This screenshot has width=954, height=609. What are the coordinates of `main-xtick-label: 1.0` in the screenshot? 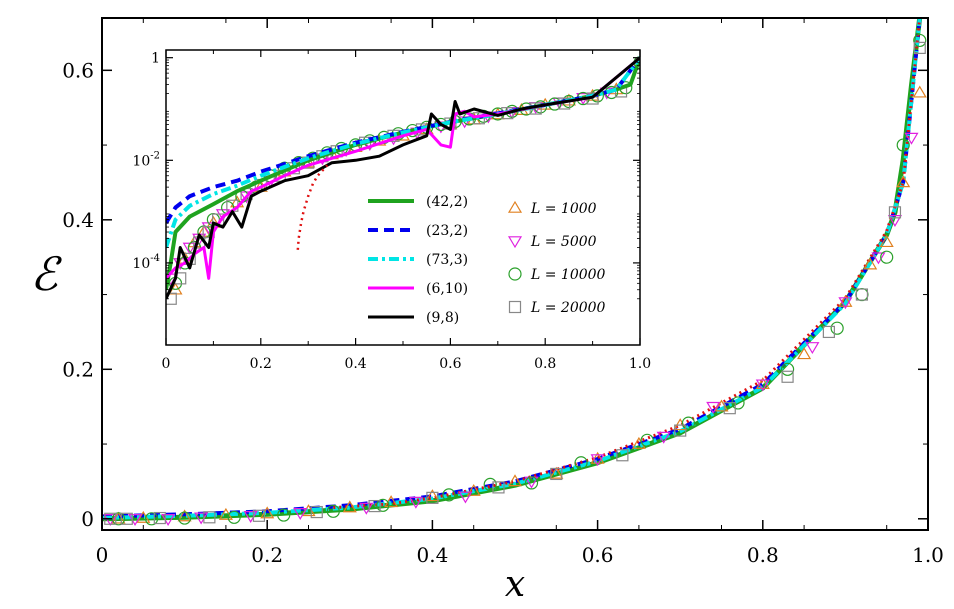 It's located at (928, 555).